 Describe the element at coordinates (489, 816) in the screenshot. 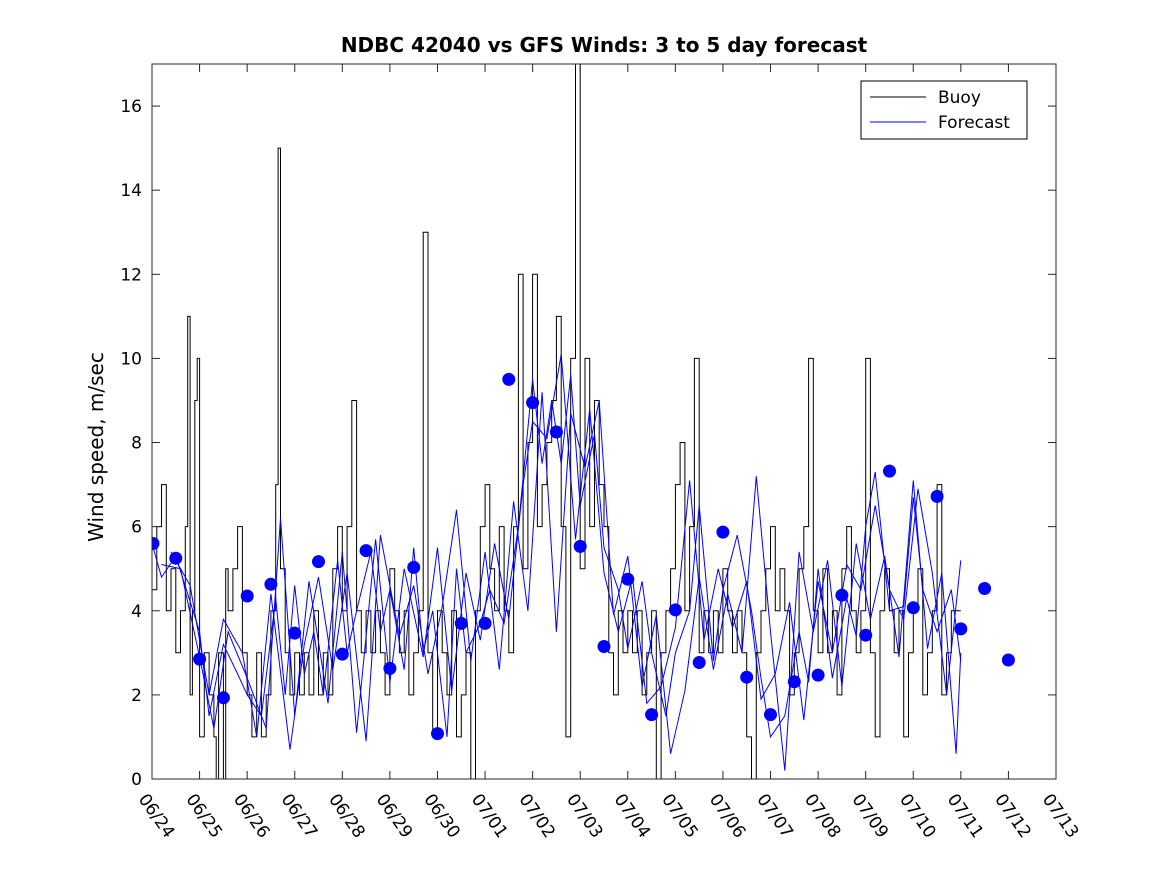

I see `x-tick-label: 07/01` at that location.